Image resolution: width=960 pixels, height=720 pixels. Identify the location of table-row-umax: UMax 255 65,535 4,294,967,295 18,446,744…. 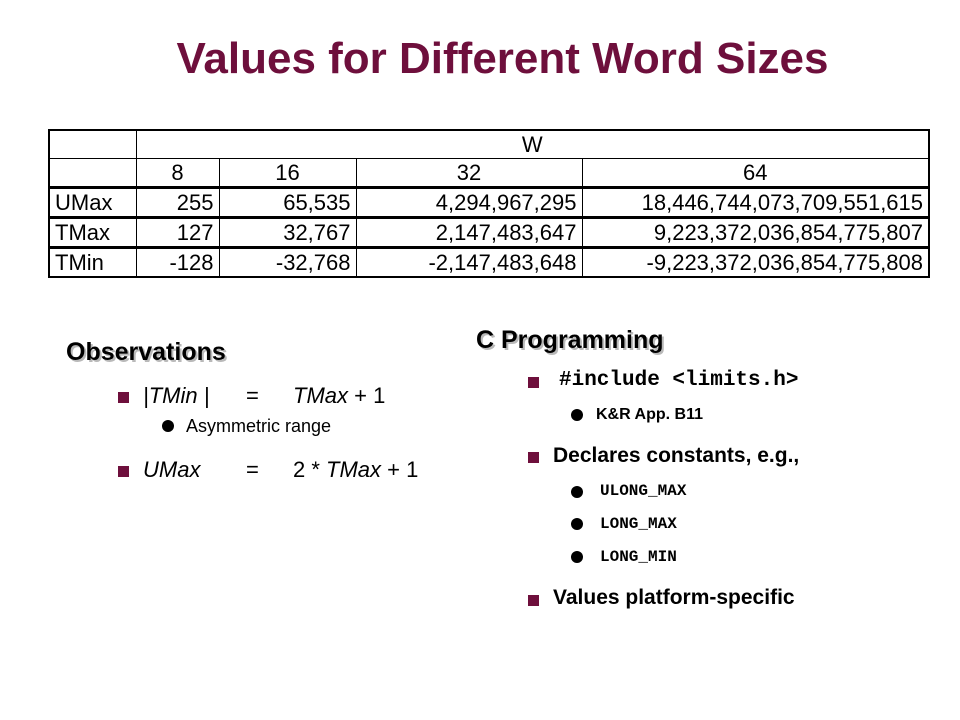
(489, 203).